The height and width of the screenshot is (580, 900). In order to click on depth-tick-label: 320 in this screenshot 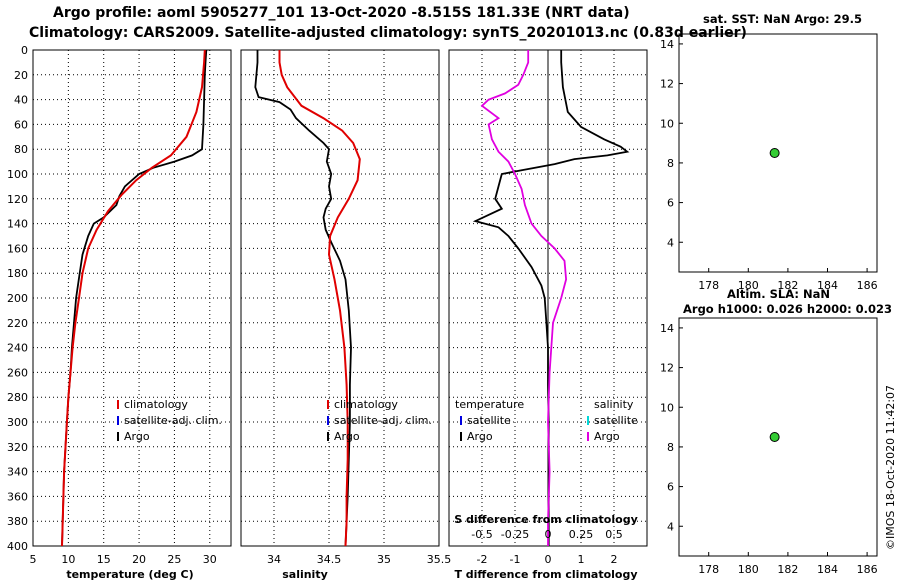, I will do `click(17, 447)`.